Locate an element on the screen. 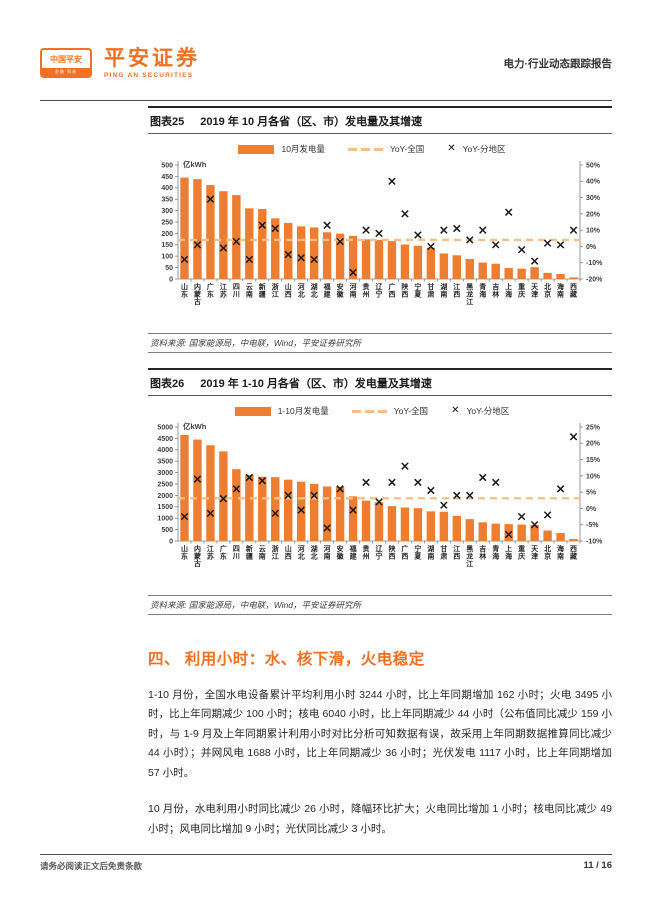 Image resolution: width=650 pixels, height=919 pixels. svg-text: 甘肃 is located at coordinates (430, 290).